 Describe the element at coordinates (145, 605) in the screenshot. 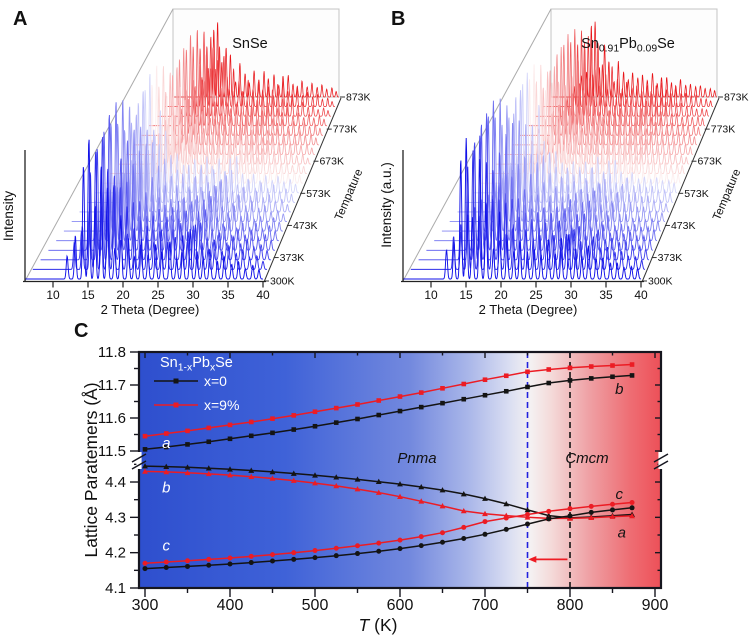

I see `x-tick-label: 300` at that location.